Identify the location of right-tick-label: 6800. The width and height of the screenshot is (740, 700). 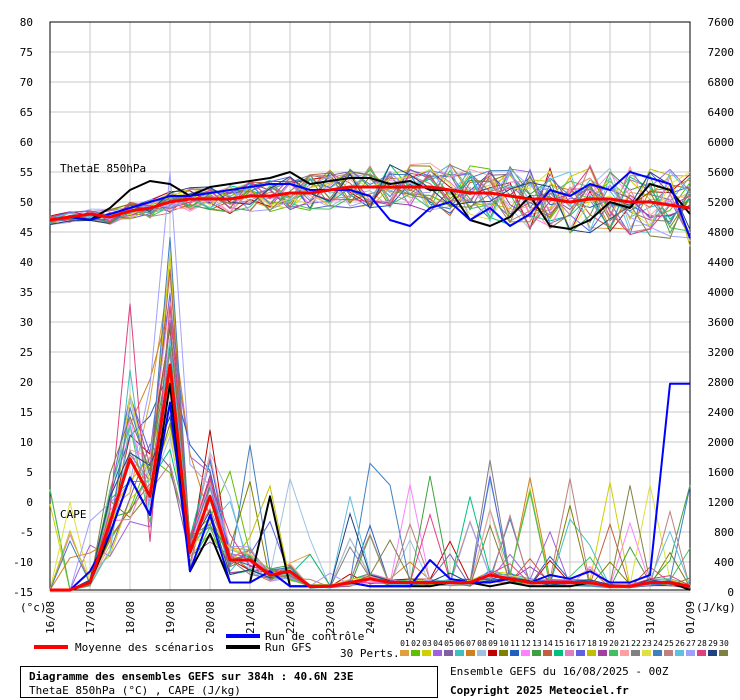
(721, 82).